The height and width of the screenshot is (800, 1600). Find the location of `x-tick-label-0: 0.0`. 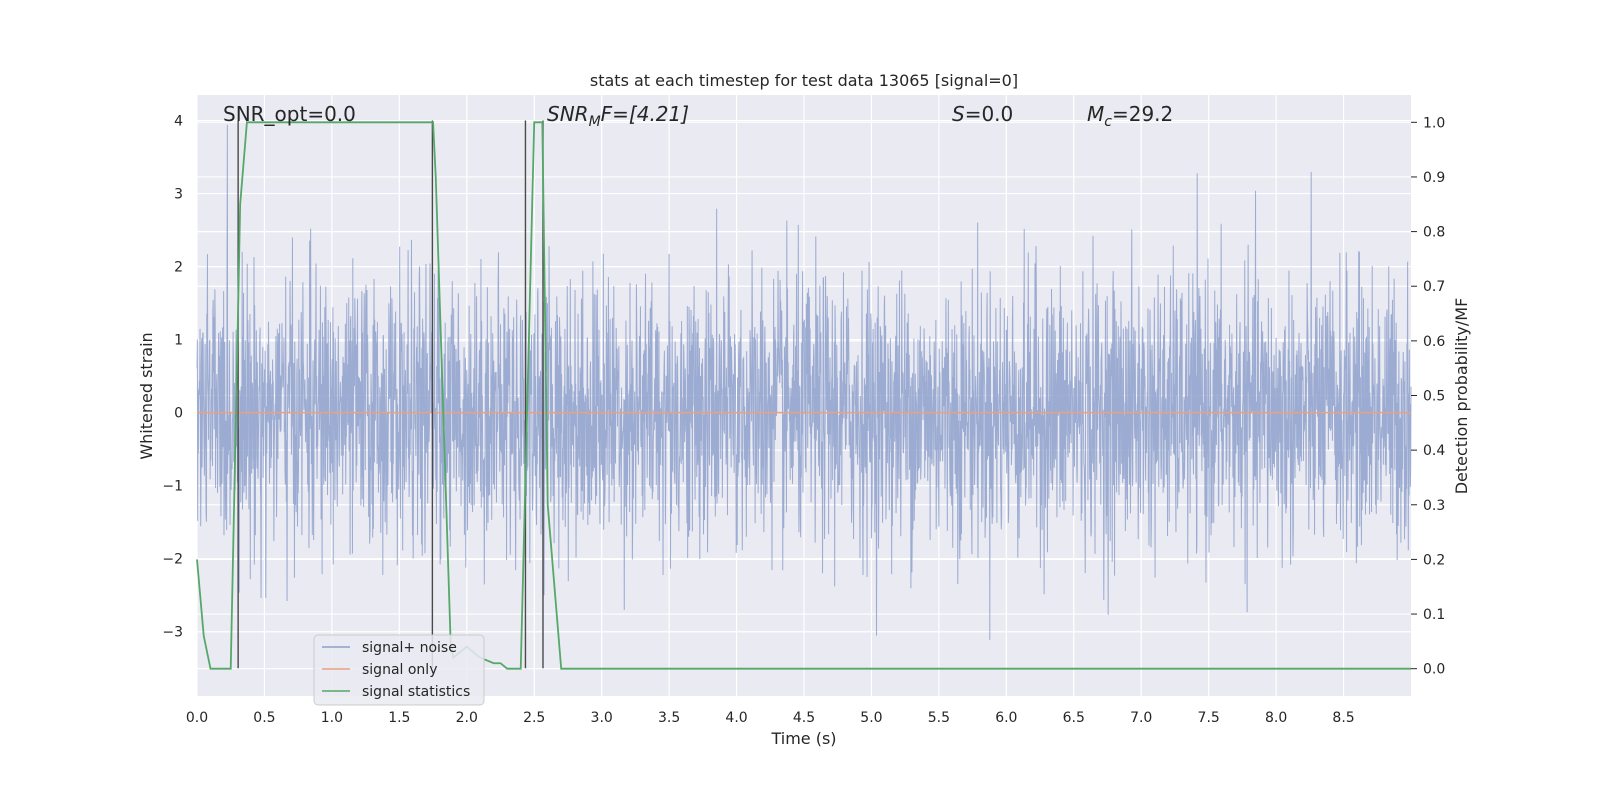

x-tick-label-0: 0.0 is located at coordinates (197, 718).